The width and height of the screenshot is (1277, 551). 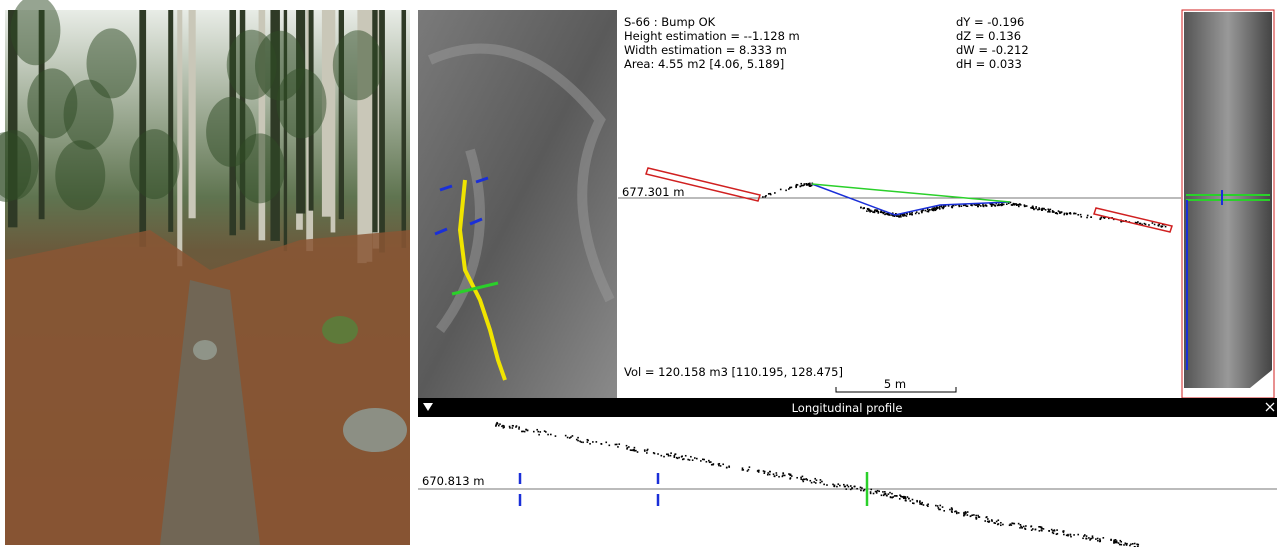 What do you see at coordinates (1270, 407) in the screenshot?
I see `close-button` at bounding box center [1270, 407].